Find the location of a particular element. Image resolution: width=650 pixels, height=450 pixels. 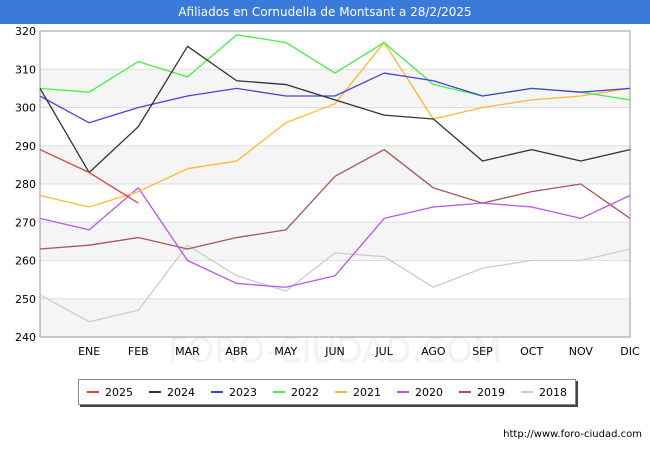

x-tick-label: AGO is located at coordinates (433, 351).